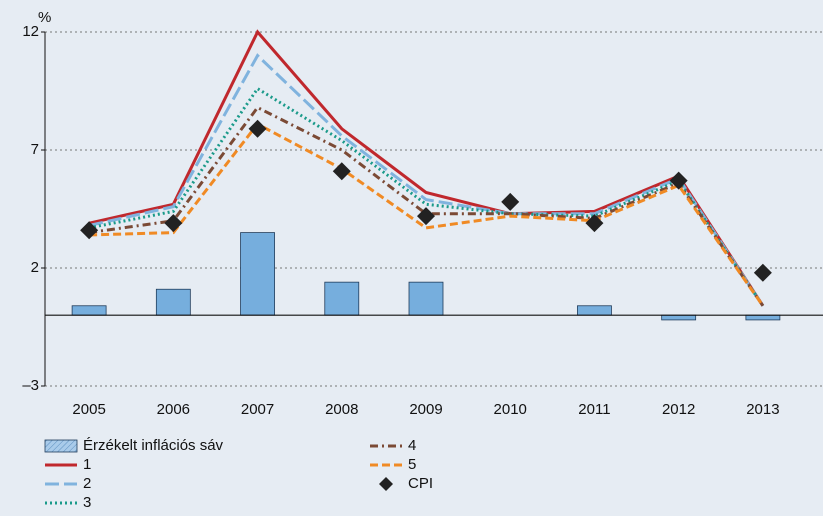 This screenshot has height=516, width=823. What do you see at coordinates (341, 409) in the screenshot?
I see `x-tick-label: 2008` at bounding box center [341, 409].